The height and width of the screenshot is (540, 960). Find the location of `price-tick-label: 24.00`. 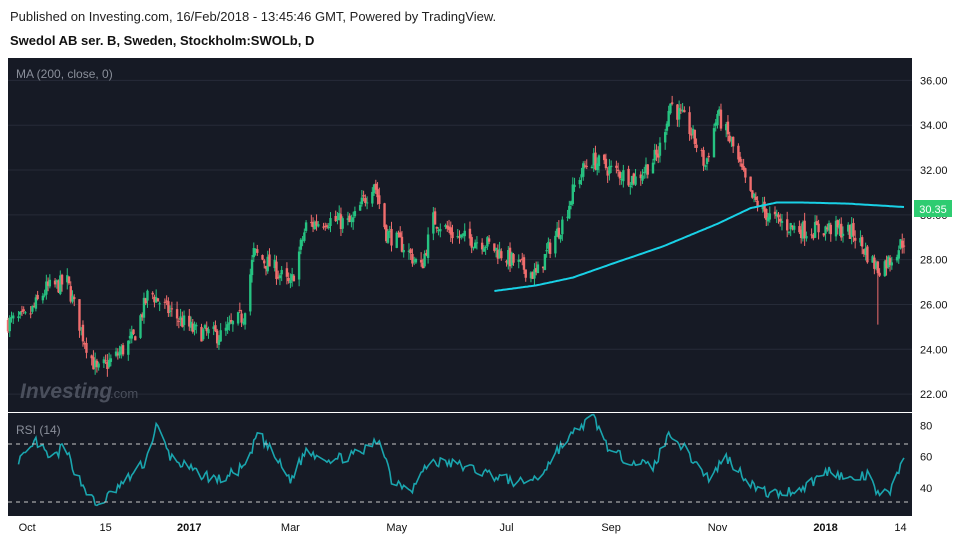

price-tick-label: 24.00 is located at coordinates (934, 350).